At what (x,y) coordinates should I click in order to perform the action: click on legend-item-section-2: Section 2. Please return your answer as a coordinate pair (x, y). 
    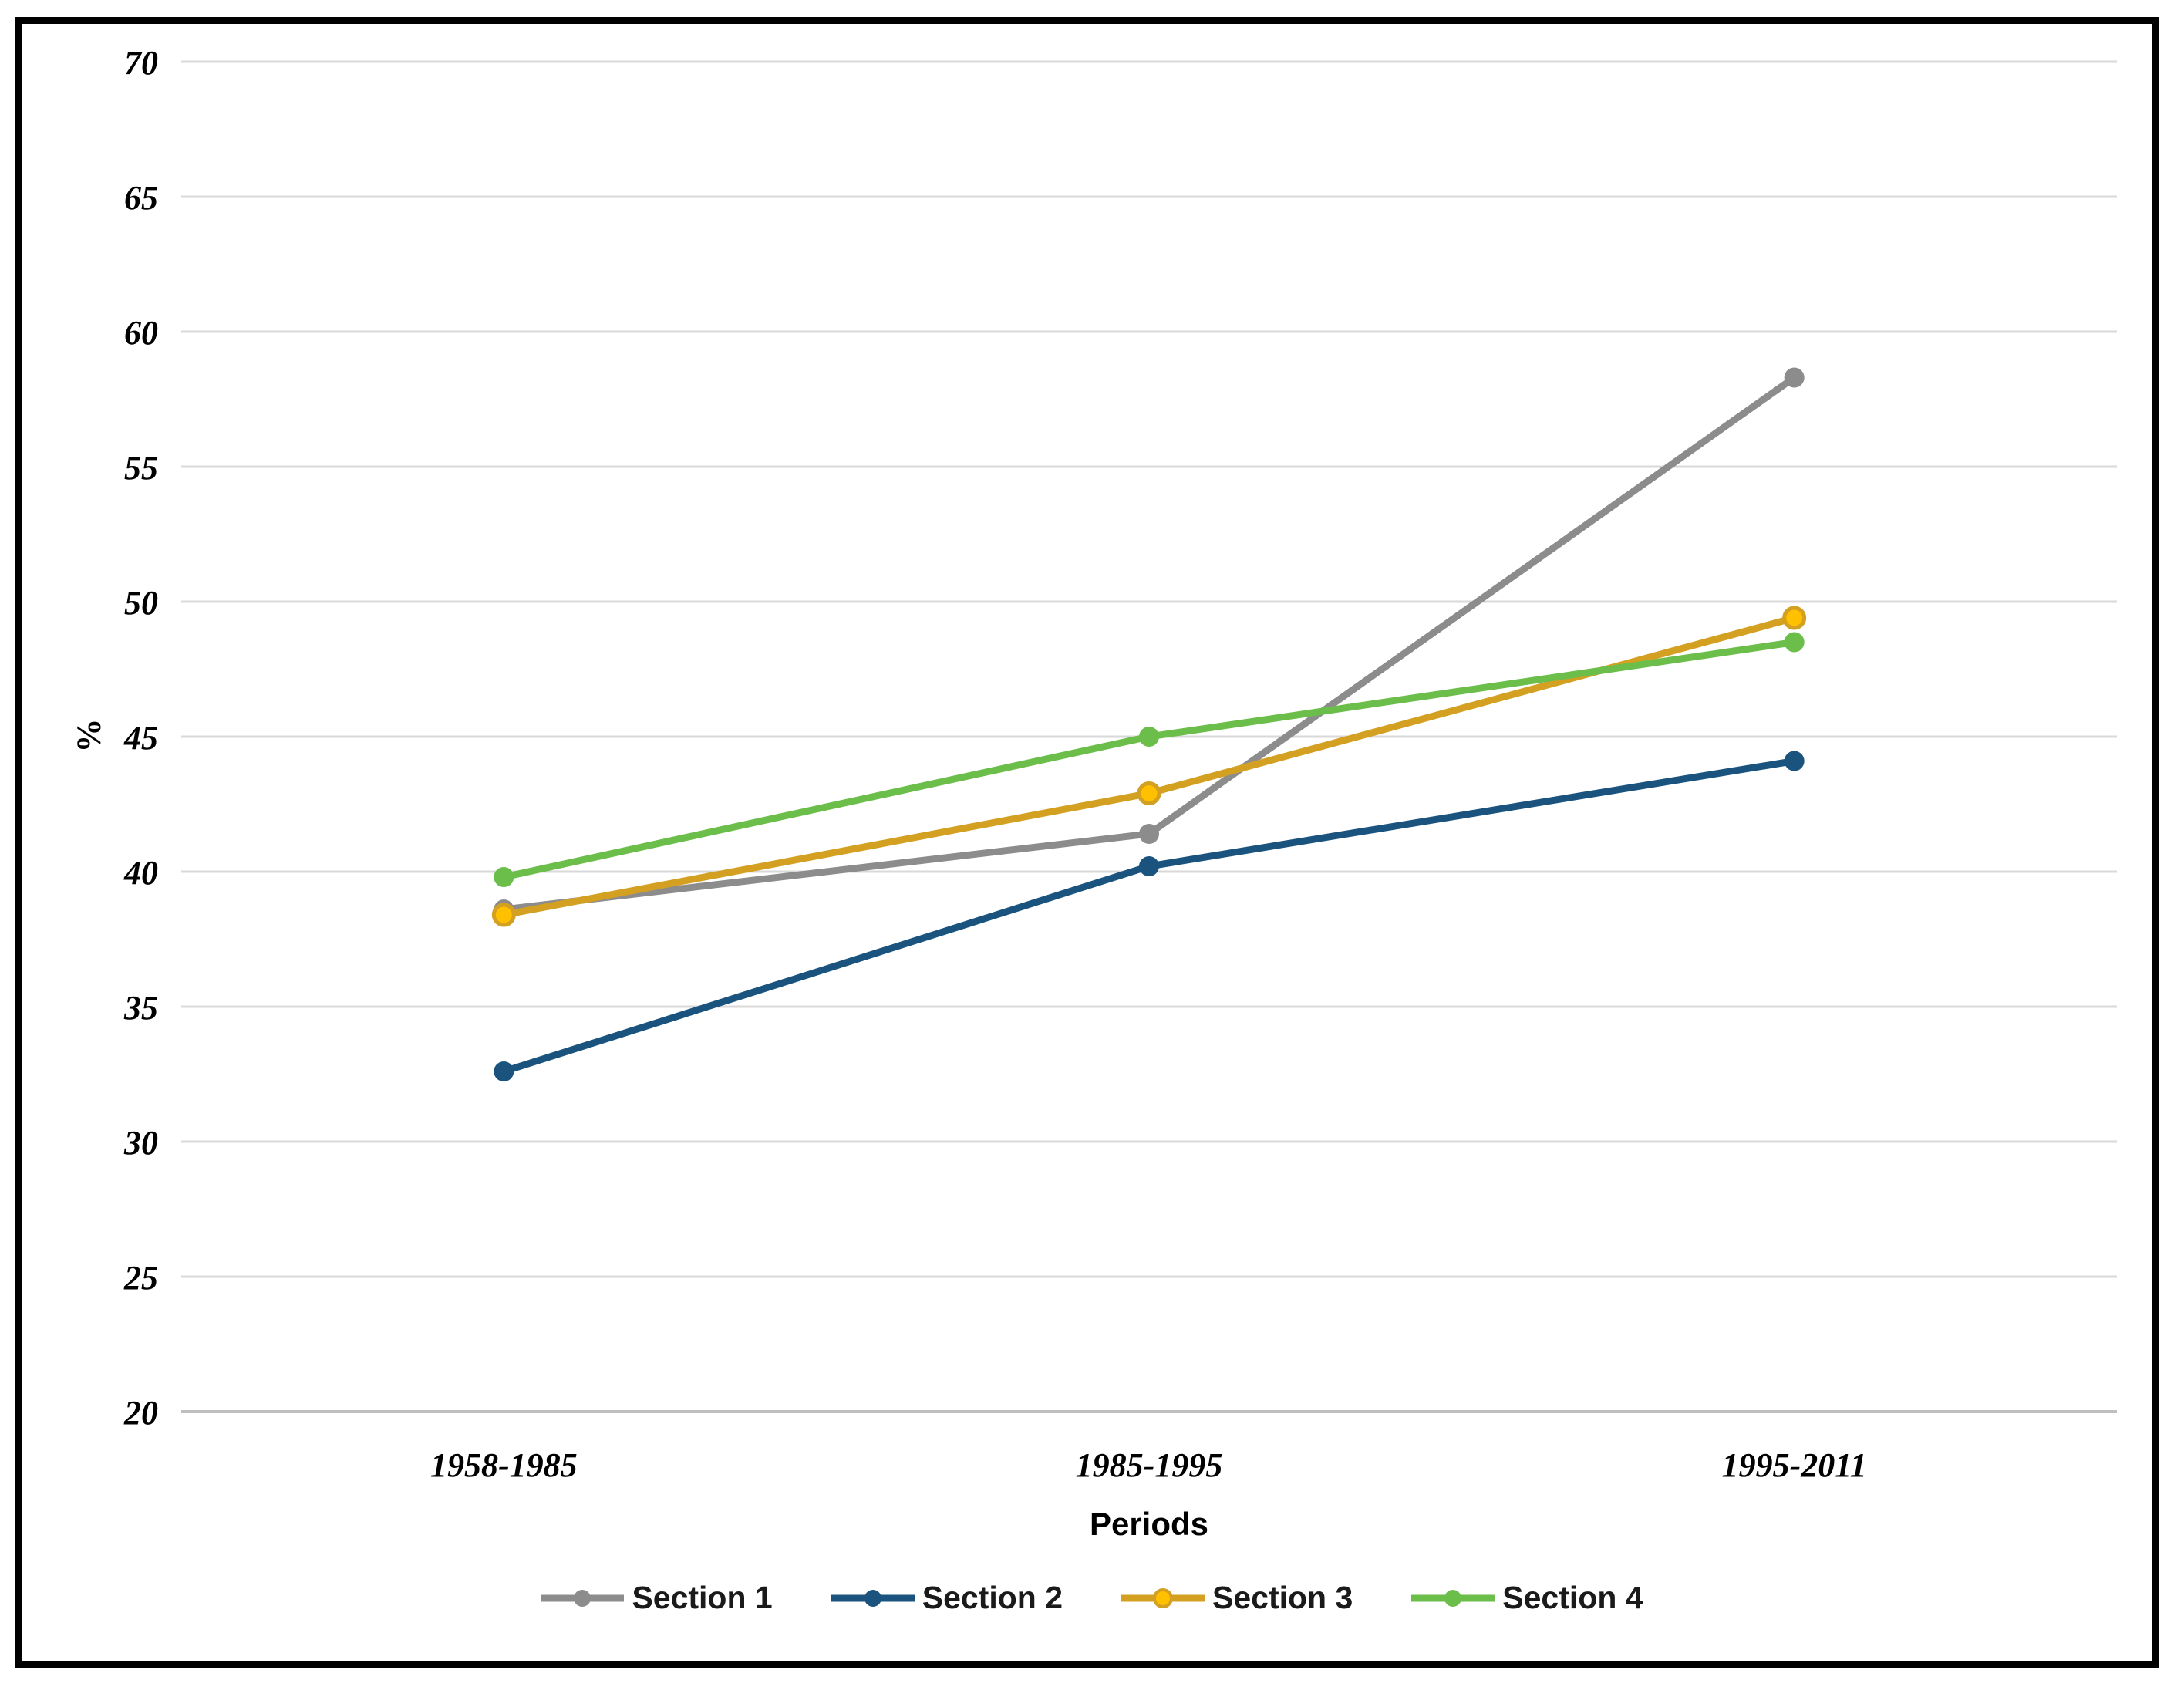
    Looking at the image, I should click on (946, 1598).